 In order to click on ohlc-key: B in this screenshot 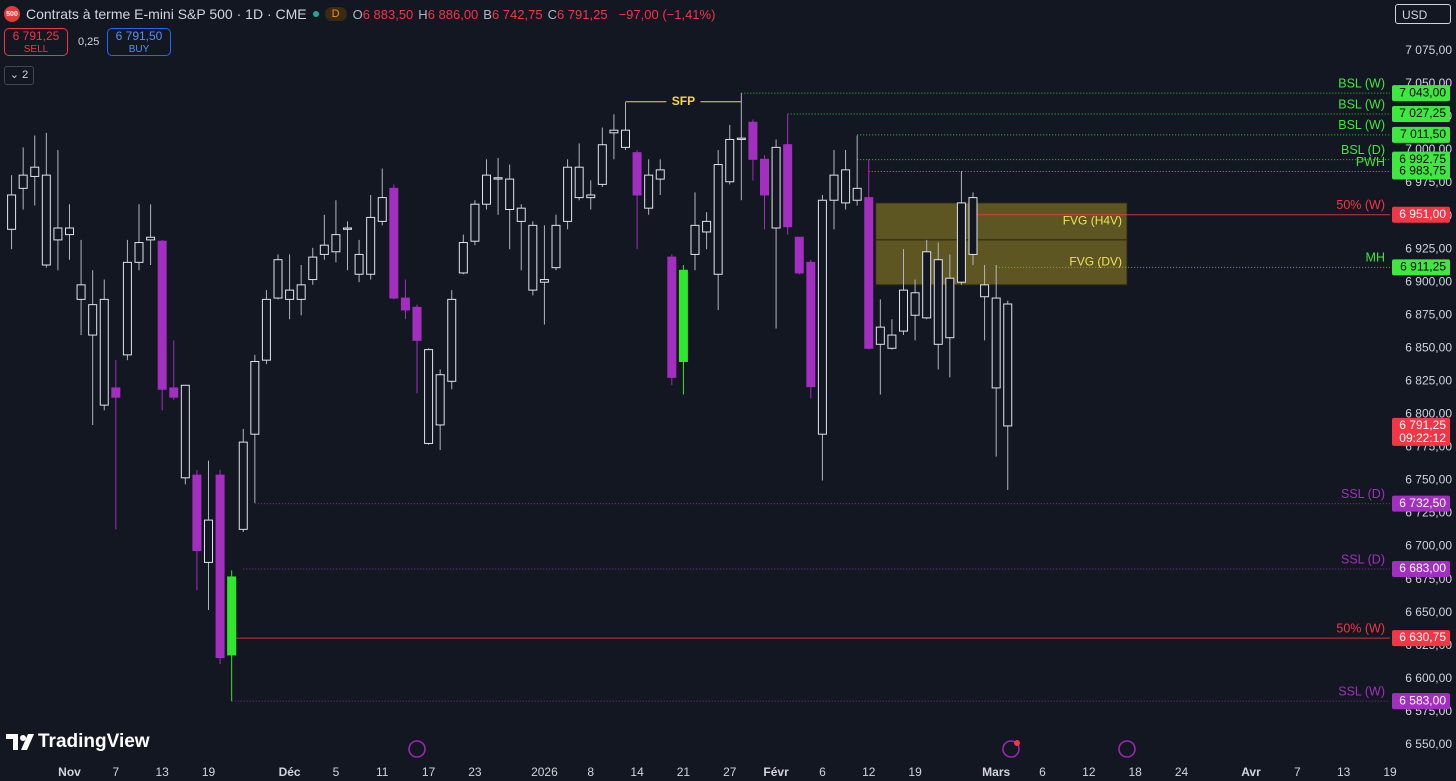, I will do `click(487, 14)`.